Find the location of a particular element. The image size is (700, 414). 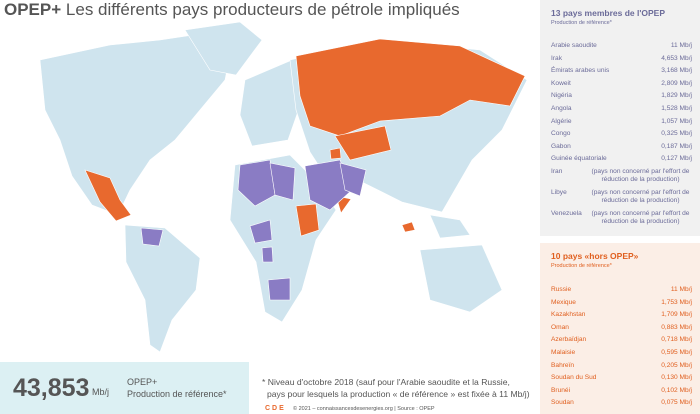

country-value: 0,102 Mb/j is located at coordinates (676, 390).